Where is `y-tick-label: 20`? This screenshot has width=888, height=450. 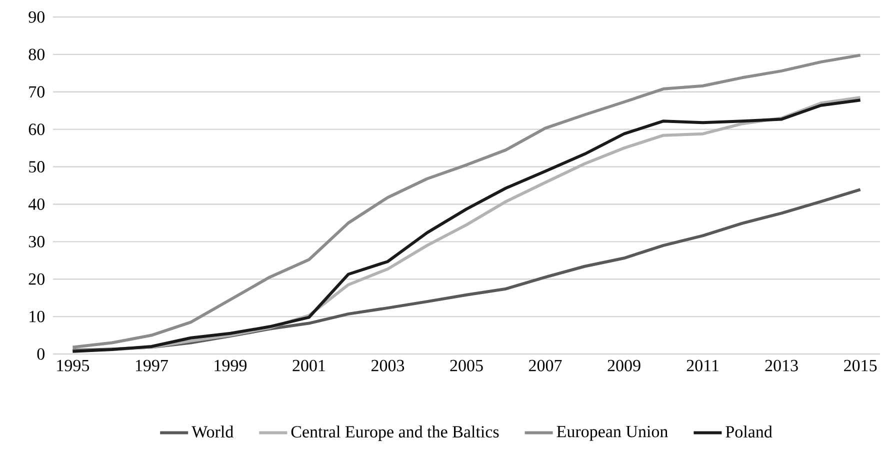 y-tick-label: 20 is located at coordinates (36, 279).